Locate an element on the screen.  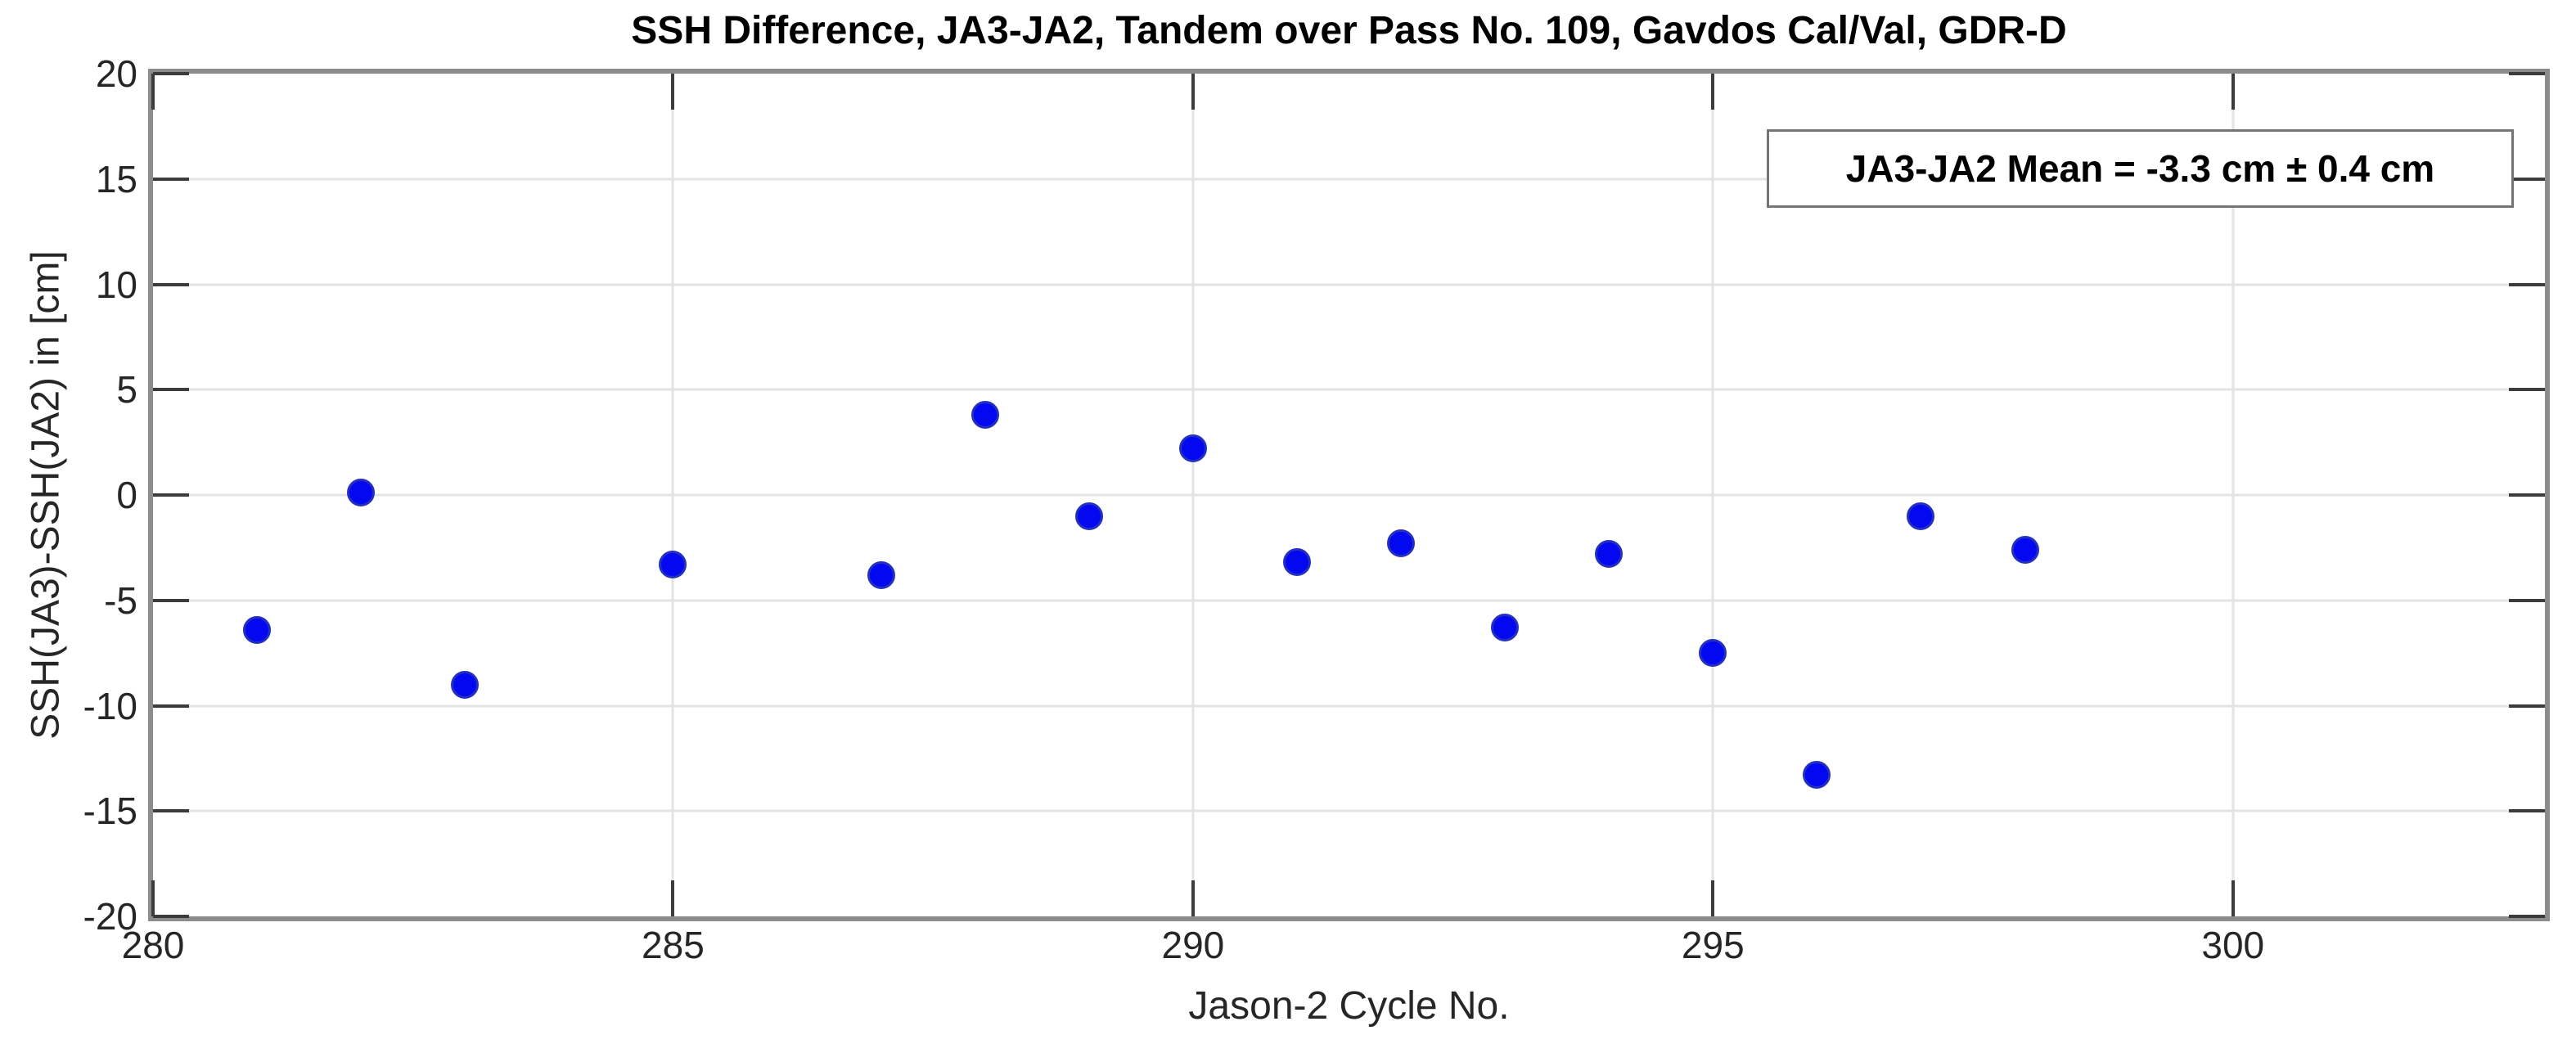
x-tick-label: 280 is located at coordinates (153, 945).